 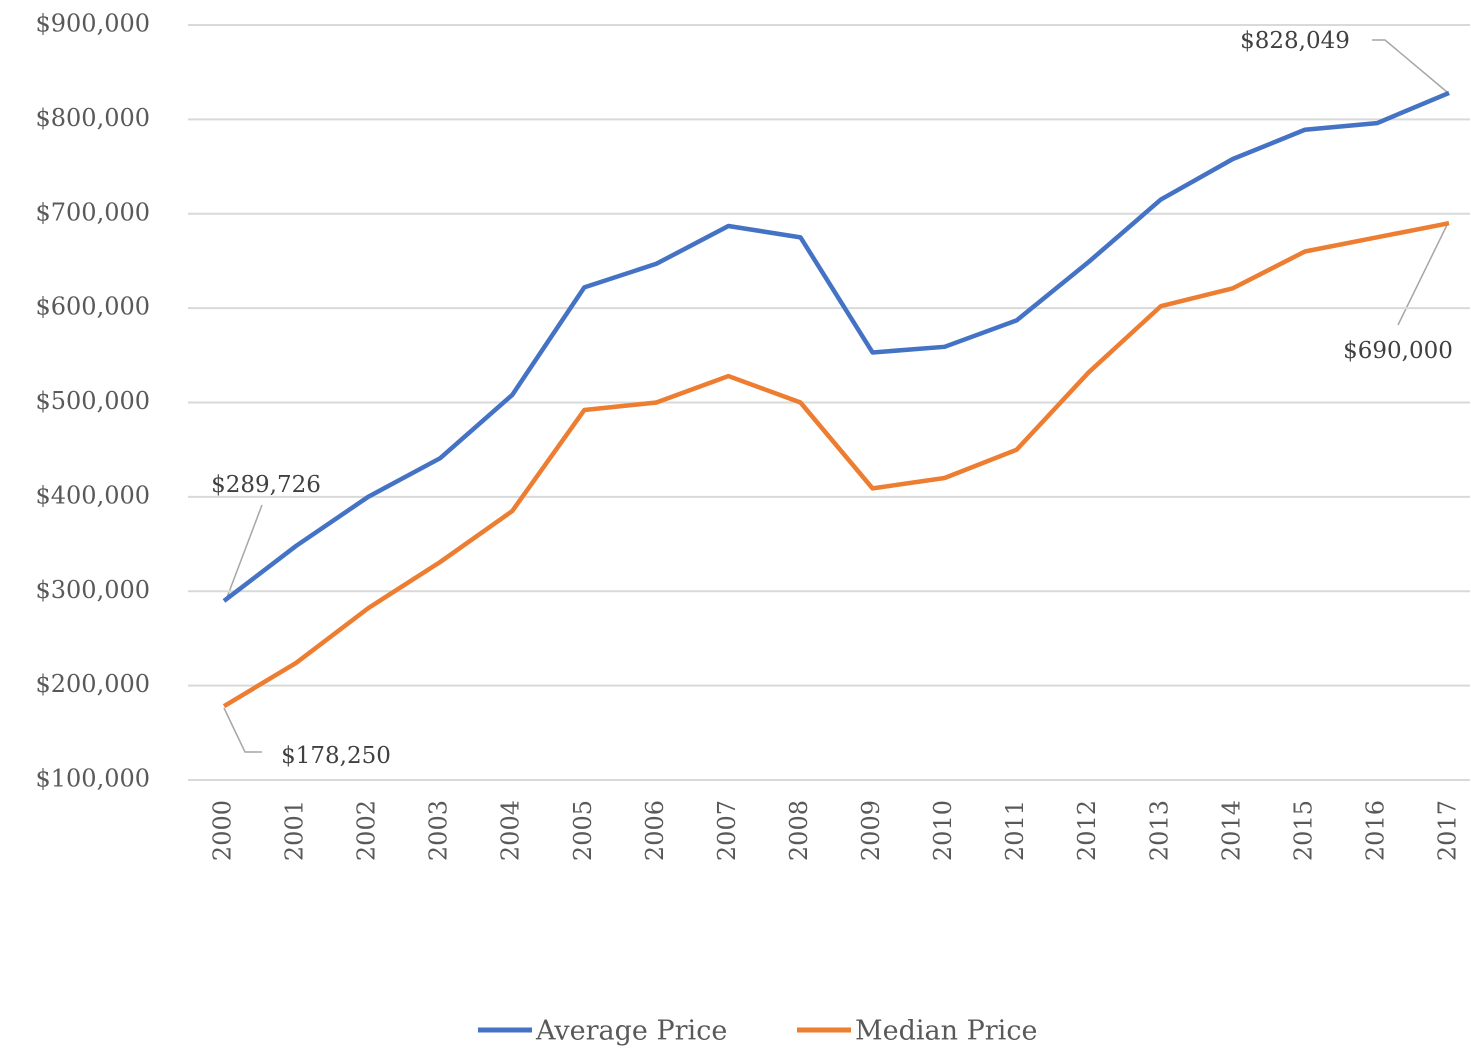 I want to click on x-tick-label: 2010, so click(x=943, y=830).